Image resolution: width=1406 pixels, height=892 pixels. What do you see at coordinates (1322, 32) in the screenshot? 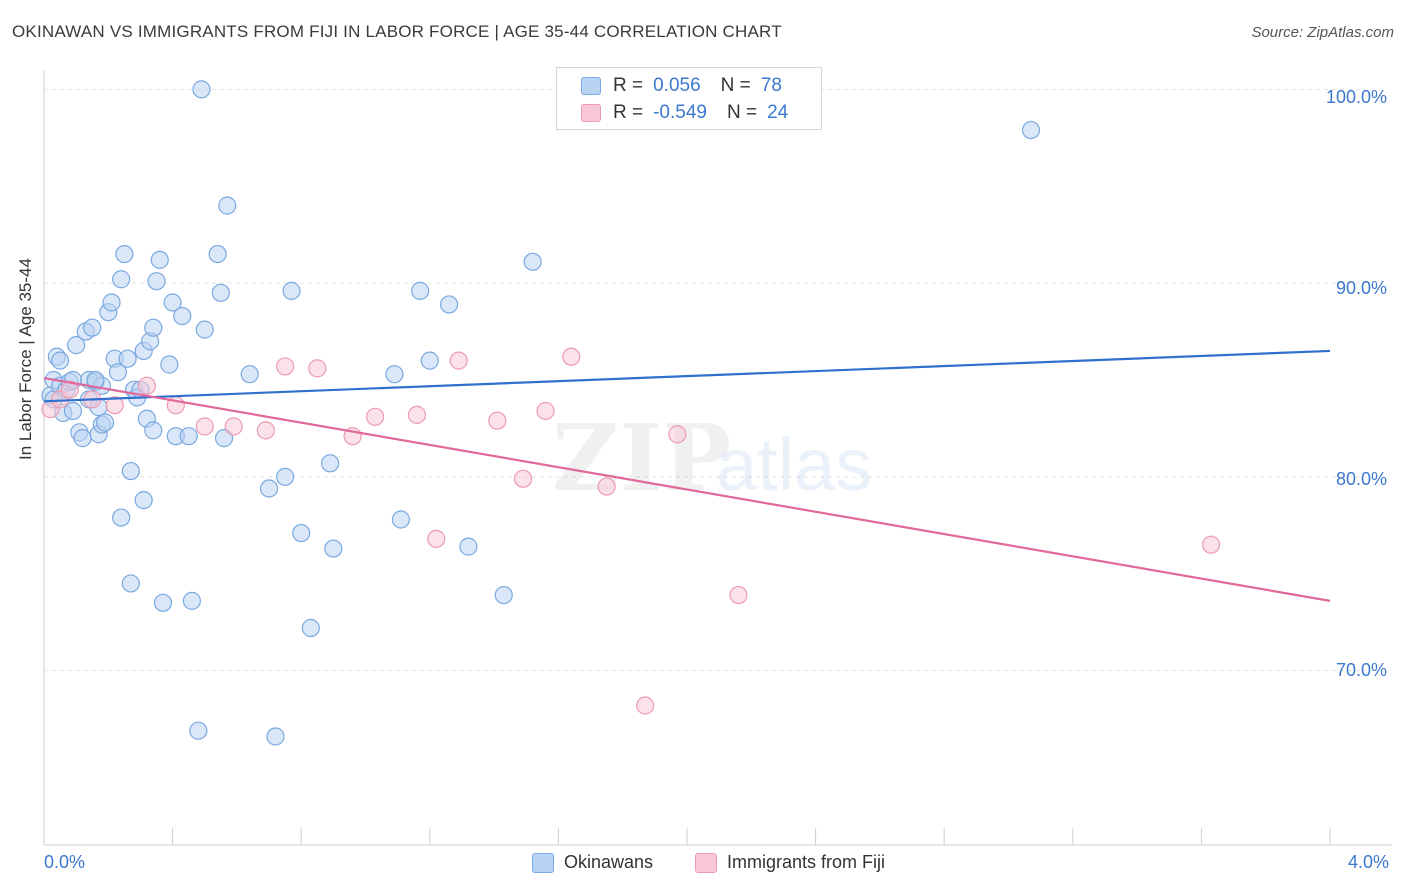
I see `source-label: Source: ZipAtlas.com` at bounding box center [1322, 32].